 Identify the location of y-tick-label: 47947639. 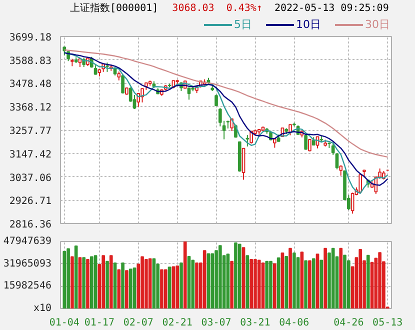
(27, 241).